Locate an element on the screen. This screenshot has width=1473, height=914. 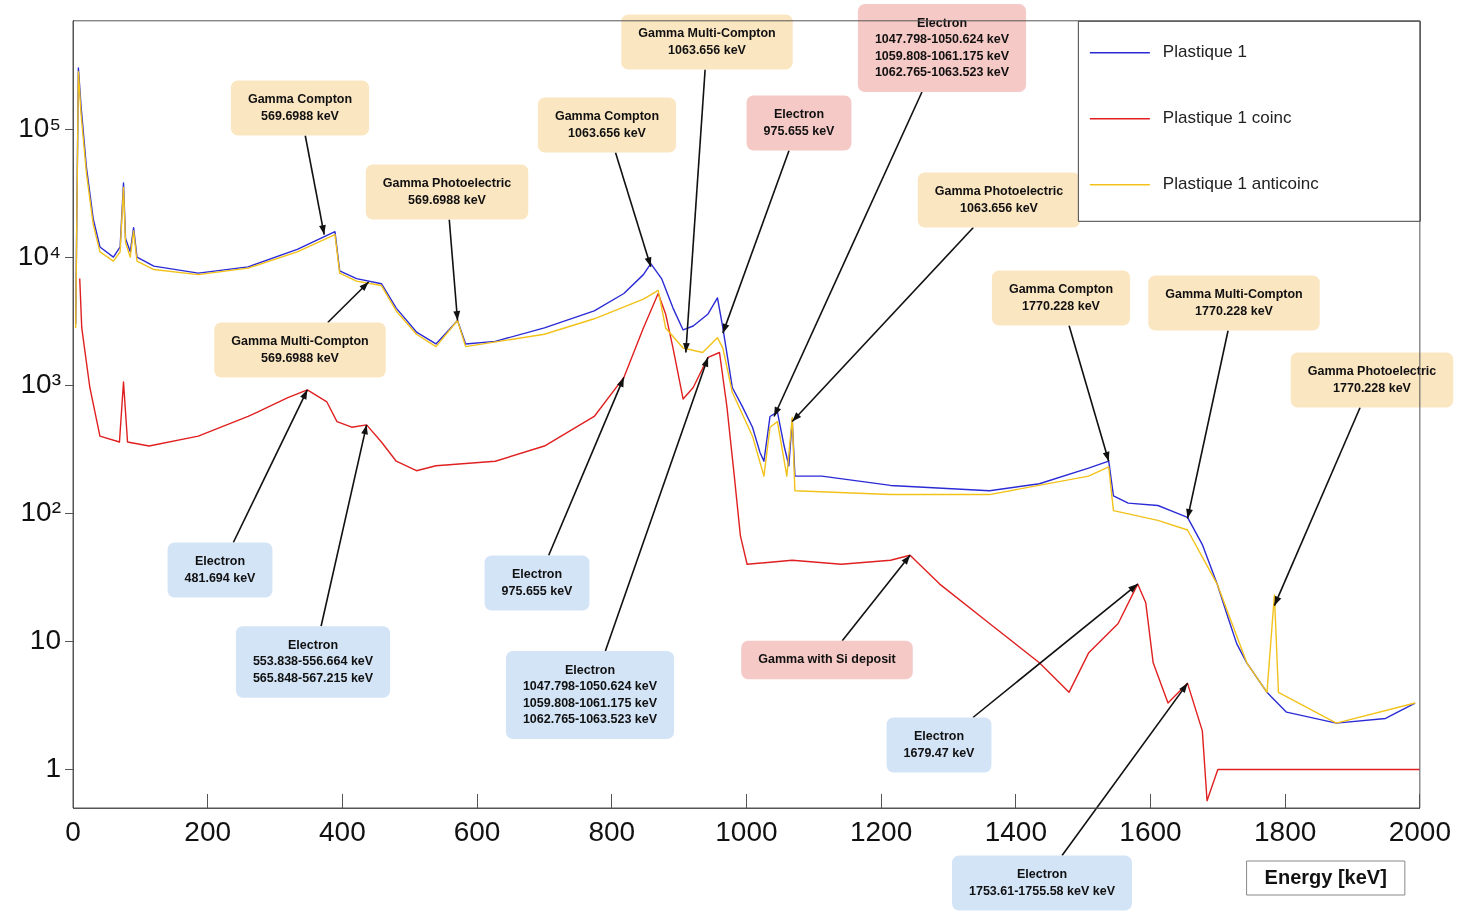
annotation: Gamma Photoelectric 1770.228 keV is located at coordinates (1372, 379).